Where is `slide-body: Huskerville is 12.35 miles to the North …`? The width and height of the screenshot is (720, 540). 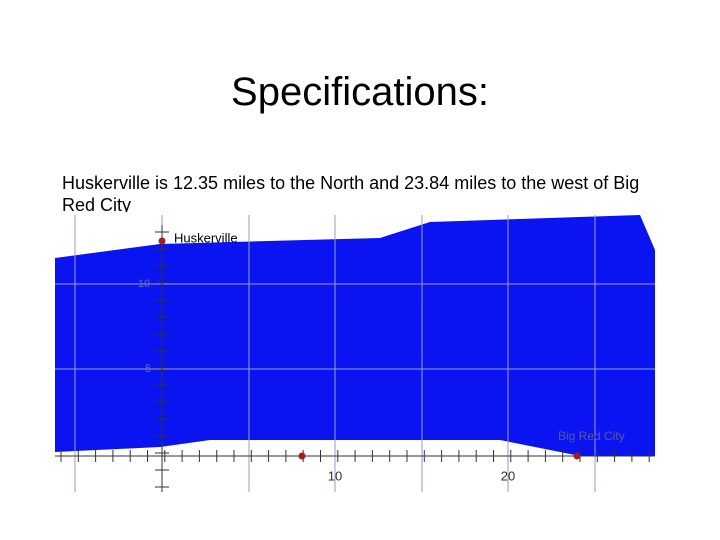 slide-body: Huskerville is 12.35 miles to the North … is located at coordinates (351, 194).